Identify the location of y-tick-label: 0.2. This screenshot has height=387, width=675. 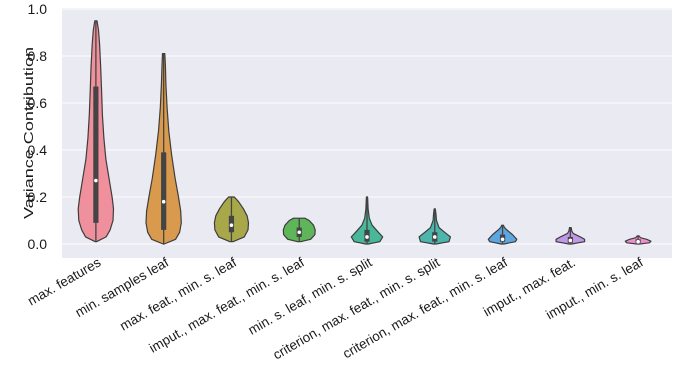
(38, 197).